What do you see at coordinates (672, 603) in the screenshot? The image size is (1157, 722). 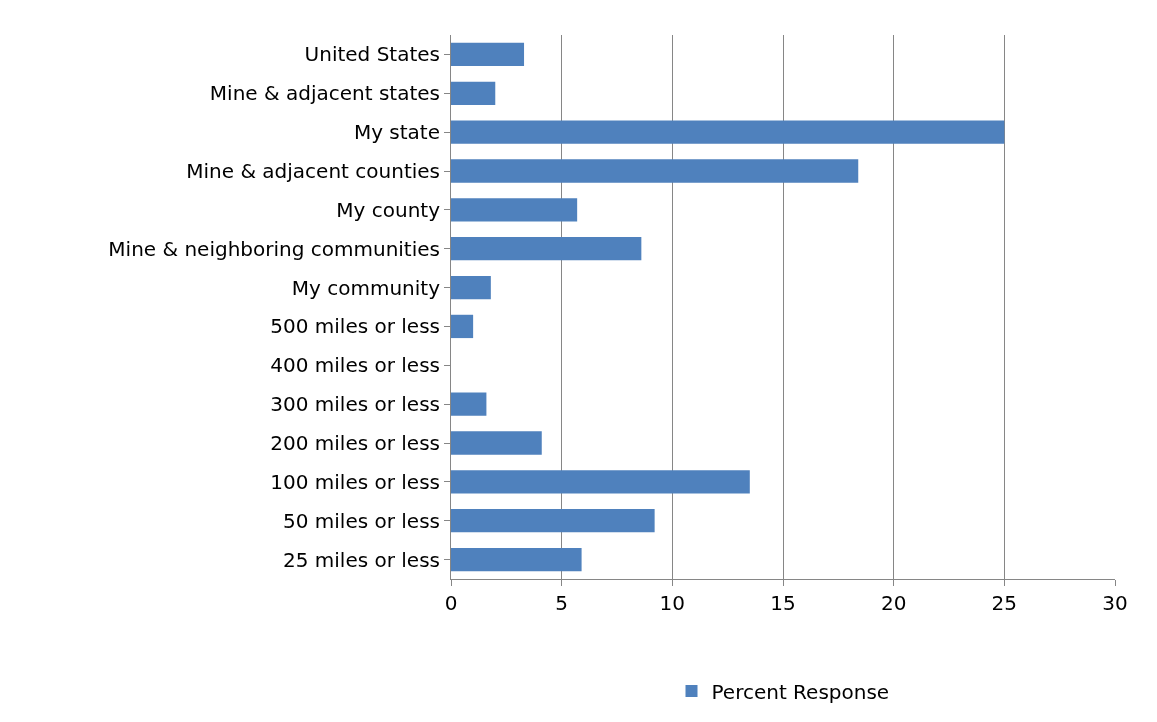 I see `x-tick-label: 10` at bounding box center [672, 603].